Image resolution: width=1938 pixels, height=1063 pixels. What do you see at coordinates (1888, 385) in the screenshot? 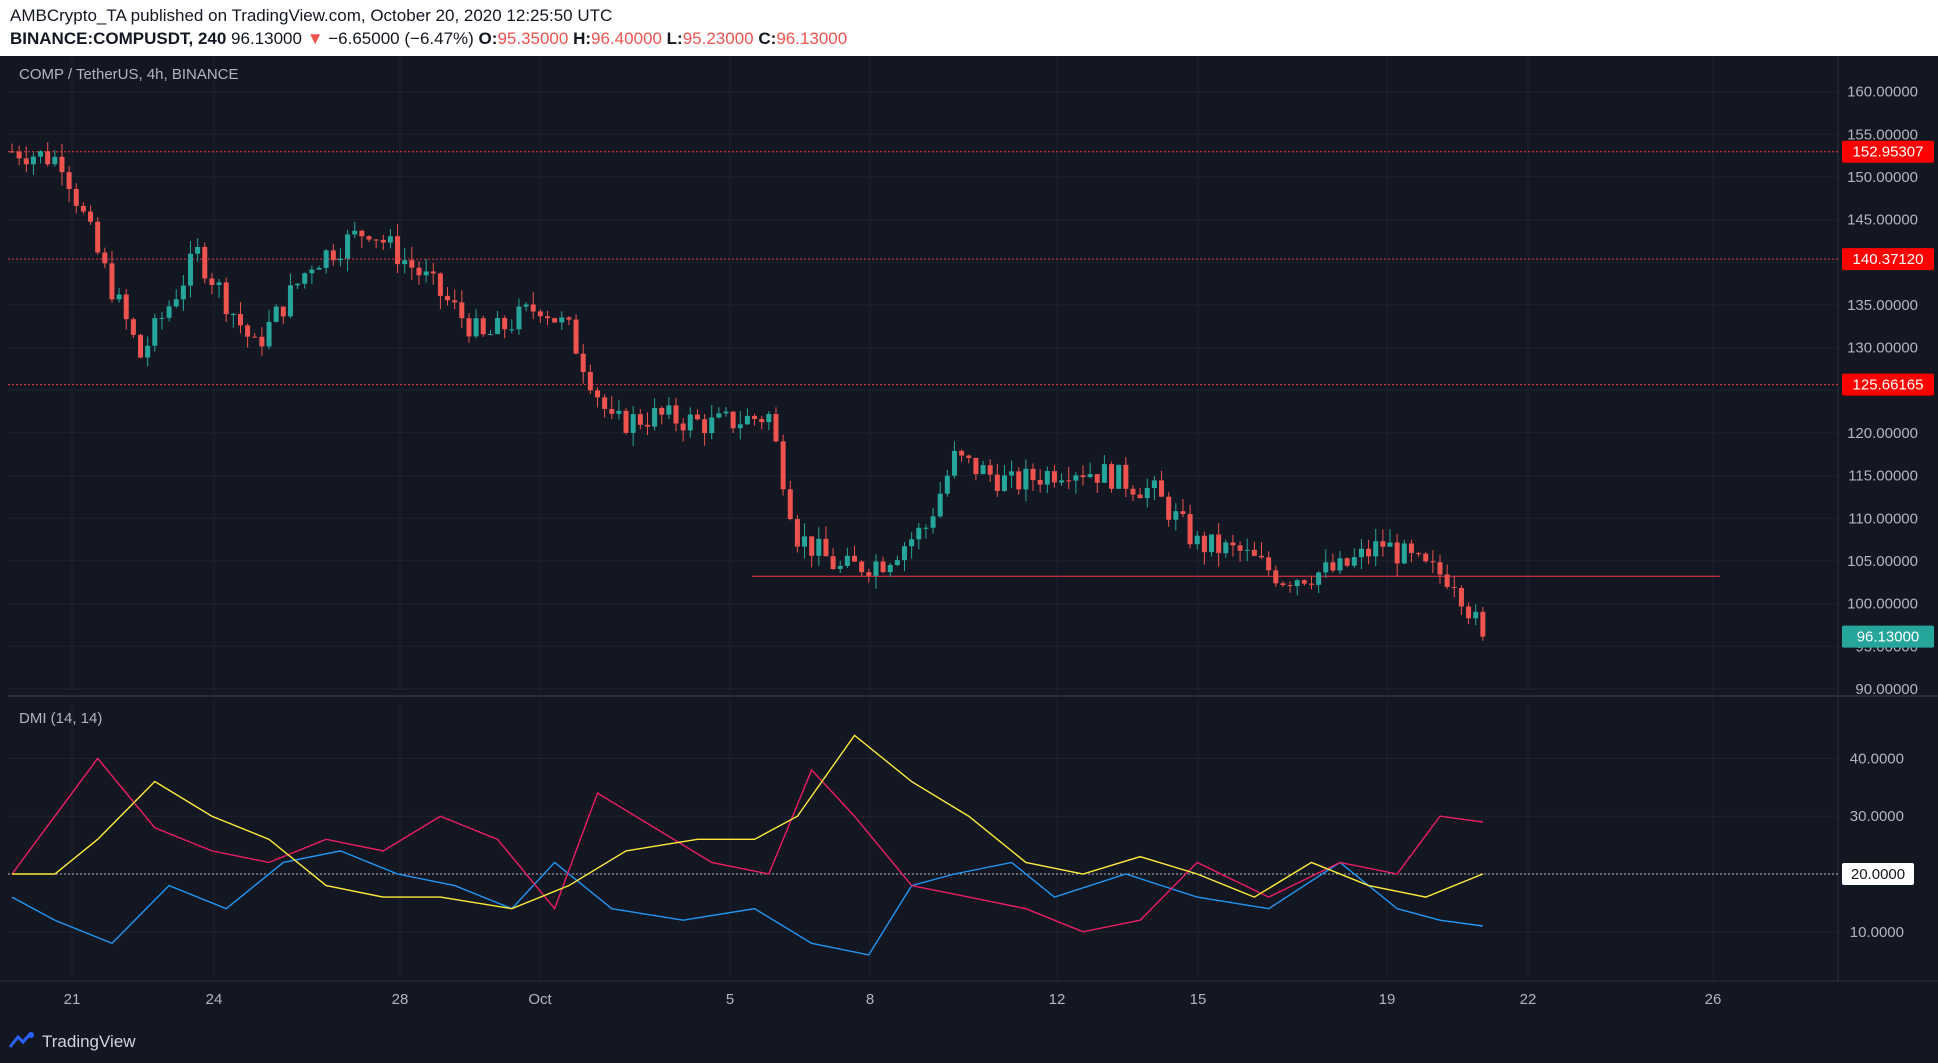
I see `level-price-label: 125.66165` at bounding box center [1888, 385].